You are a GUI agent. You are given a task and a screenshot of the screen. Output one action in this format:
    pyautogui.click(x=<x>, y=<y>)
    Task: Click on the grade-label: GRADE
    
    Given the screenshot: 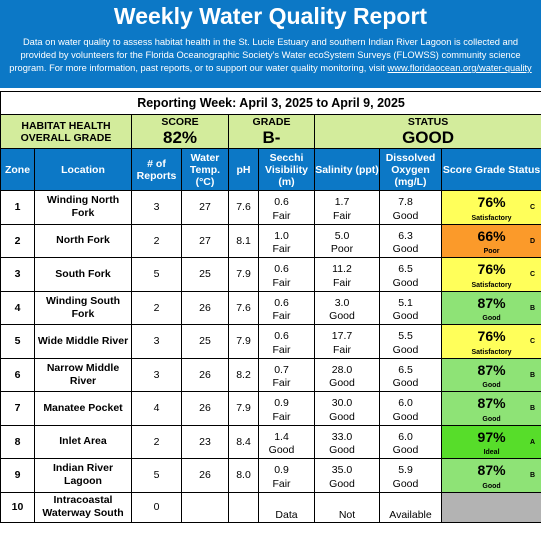 What is the action you would take?
    pyautogui.click(x=271, y=122)
    